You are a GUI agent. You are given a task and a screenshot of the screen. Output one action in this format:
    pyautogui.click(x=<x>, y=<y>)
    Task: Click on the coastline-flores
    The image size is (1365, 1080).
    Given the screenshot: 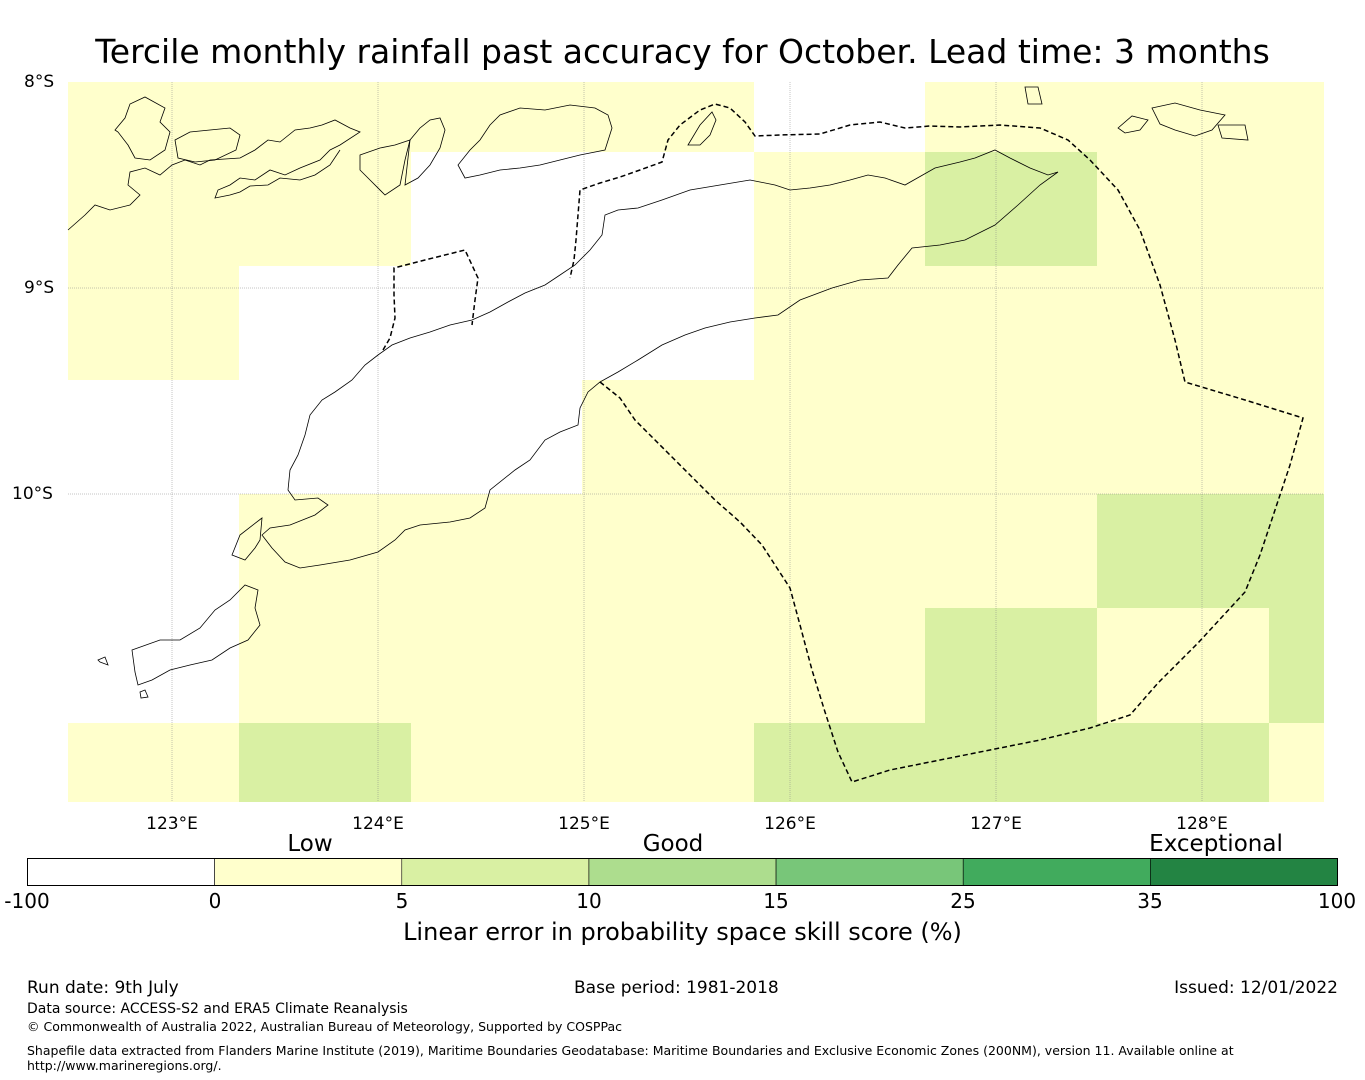 What is the action you would take?
    pyautogui.click(x=214, y=175)
    